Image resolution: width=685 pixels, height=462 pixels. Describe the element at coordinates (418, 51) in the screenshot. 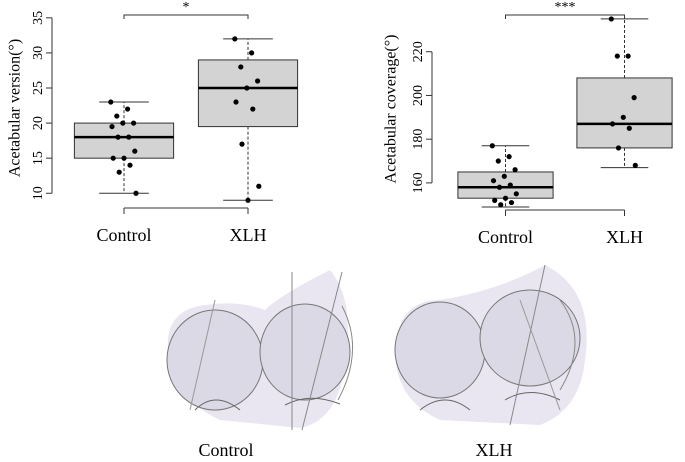

I see `y-tick-label: 220` at that location.